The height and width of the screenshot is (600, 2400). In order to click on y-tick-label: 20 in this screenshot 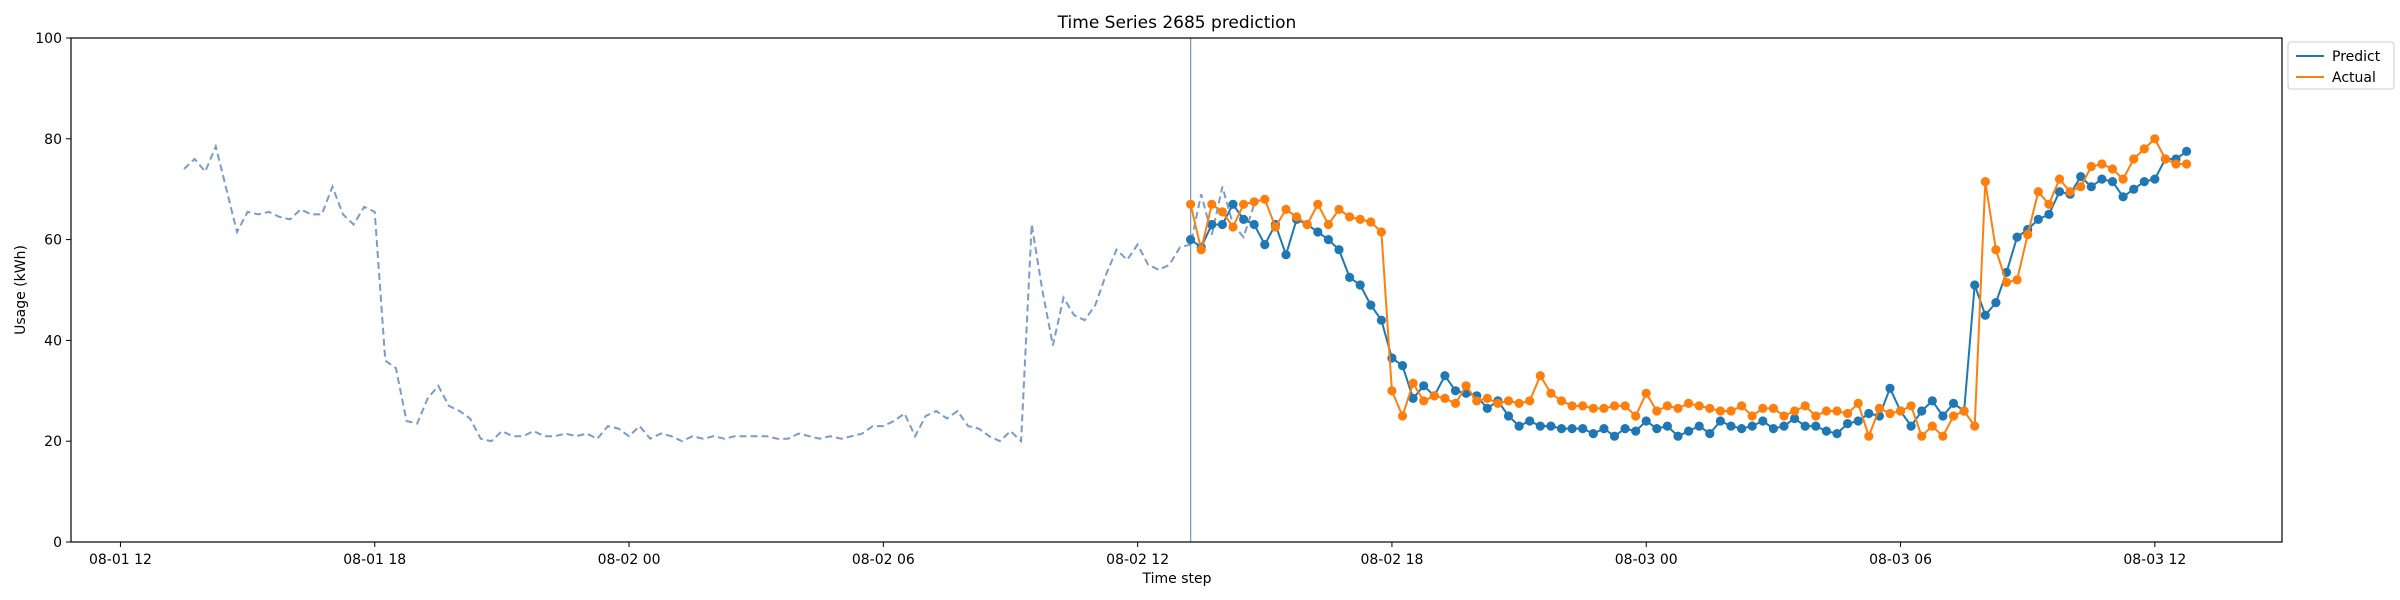, I will do `click(53, 442)`.